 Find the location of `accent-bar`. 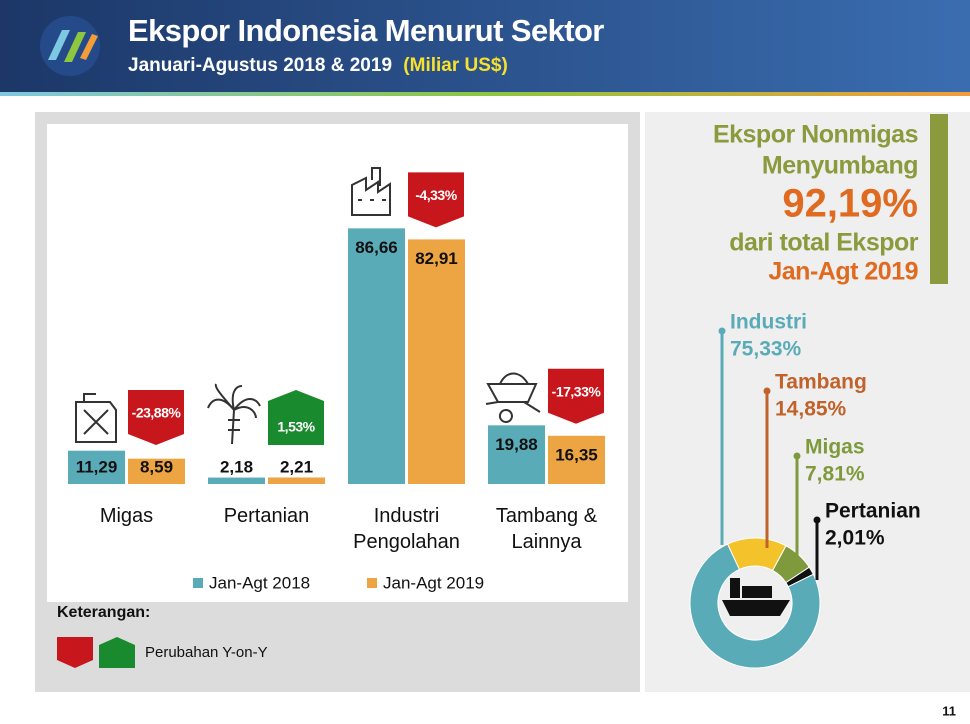

accent-bar is located at coordinates (939, 199).